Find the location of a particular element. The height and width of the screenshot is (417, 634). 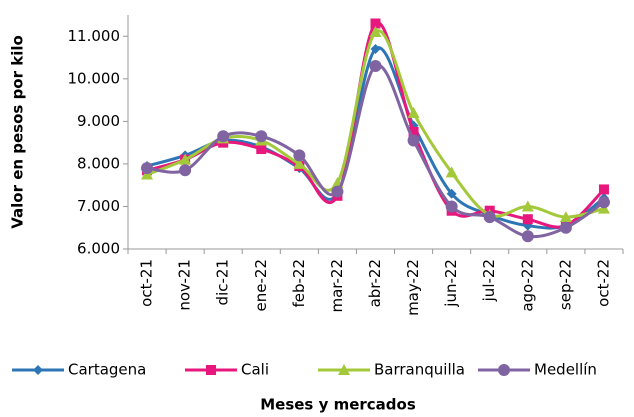

legend-label: Barranquilla is located at coordinates (419, 370).